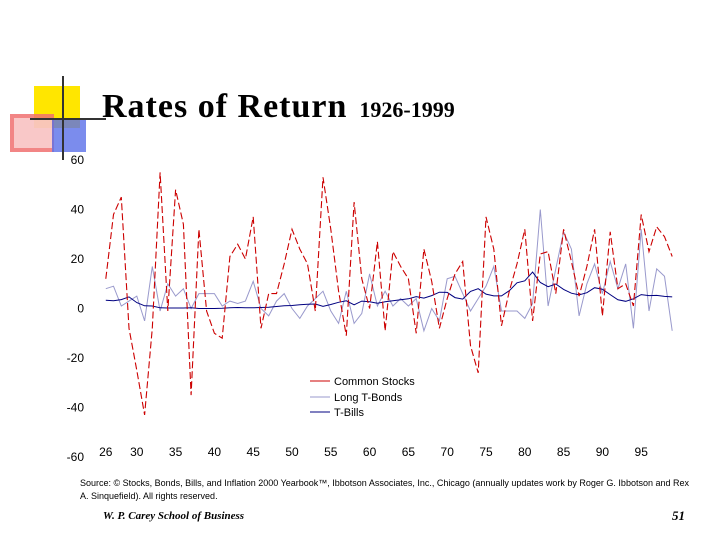 The image size is (720, 540). What do you see at coordinates (225, 106) in the screenshot?
I see `title-main: Rates of Return` at bounding box center [225, 106].